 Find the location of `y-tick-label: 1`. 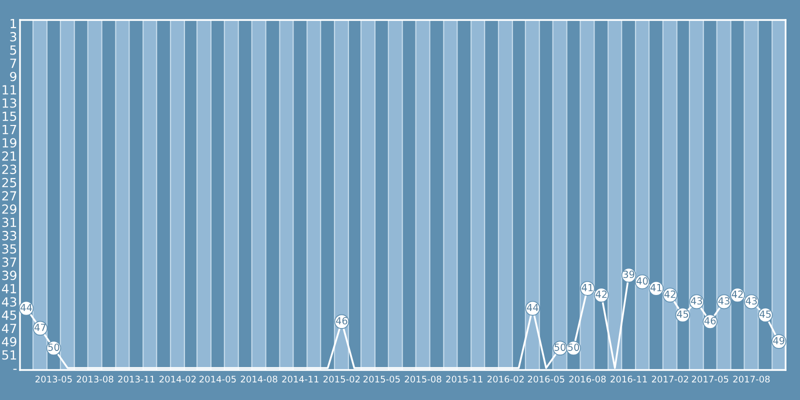

y-tick-label: 1 is located at coordinates (13, 23).